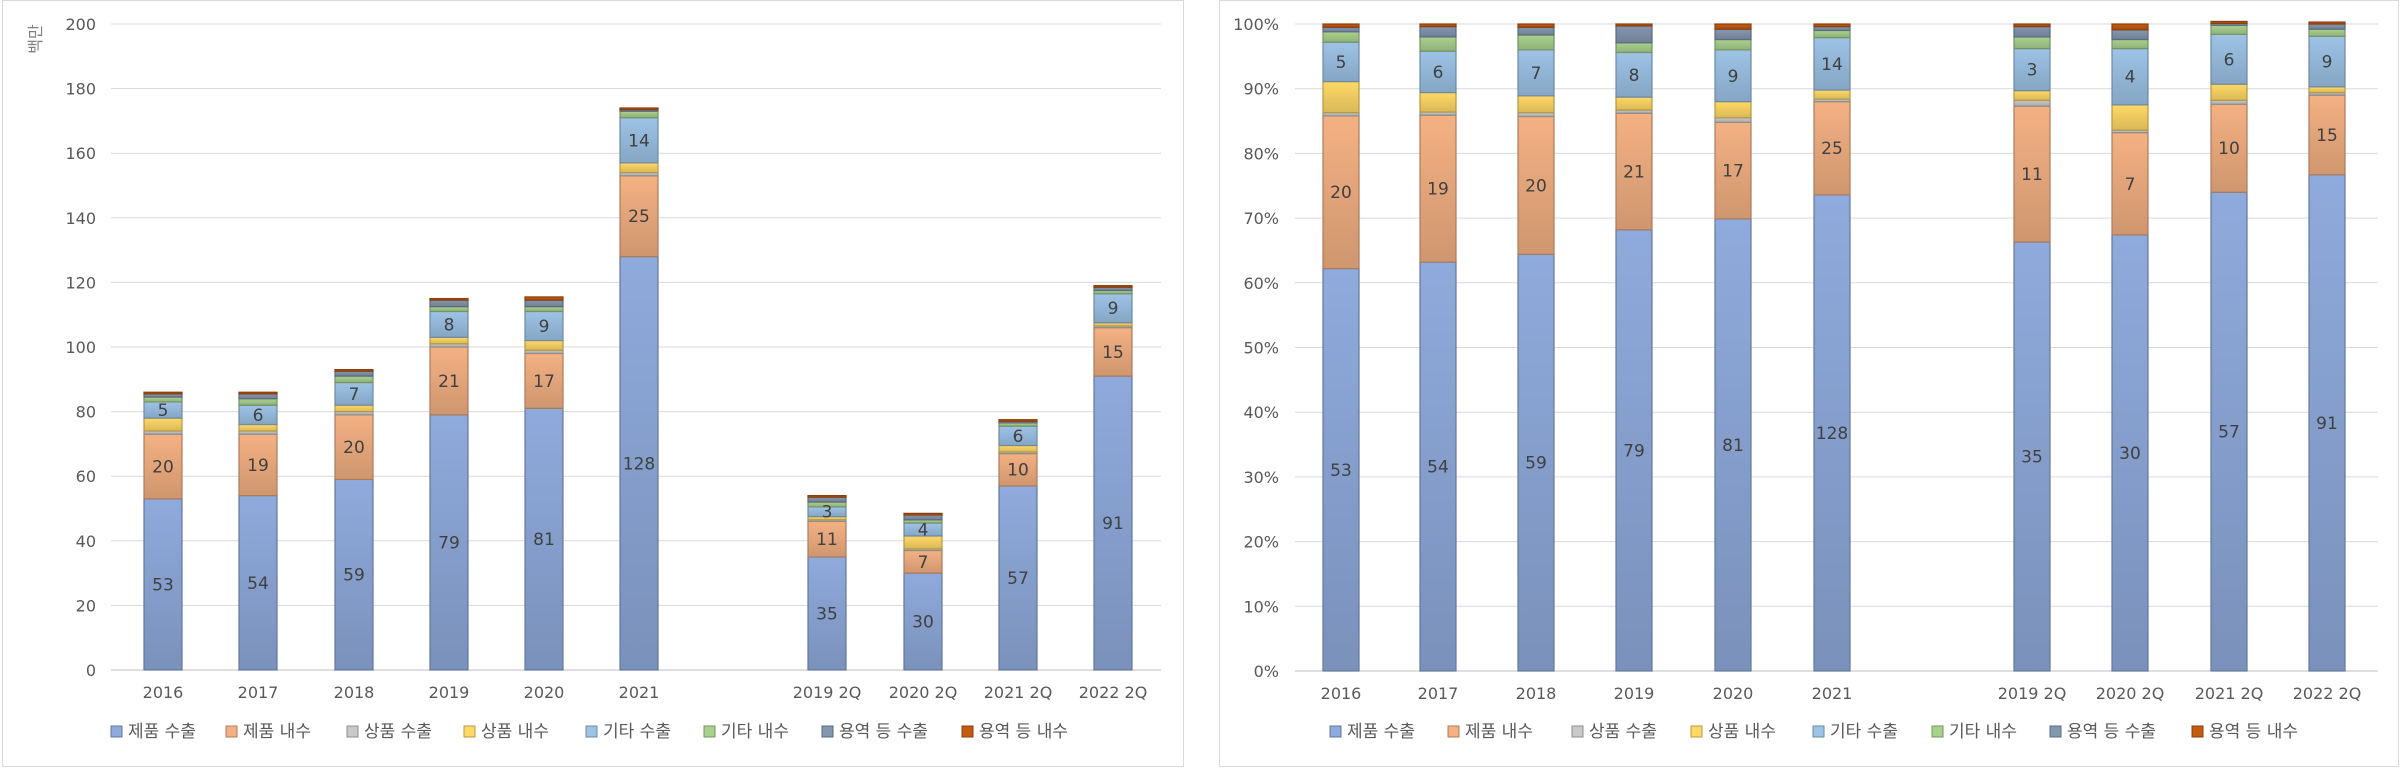  What do you see at coordinates (1983, 732) in the screenshot?
I see `legend-label: 기타 내수` at bounding box center [1983, 732].